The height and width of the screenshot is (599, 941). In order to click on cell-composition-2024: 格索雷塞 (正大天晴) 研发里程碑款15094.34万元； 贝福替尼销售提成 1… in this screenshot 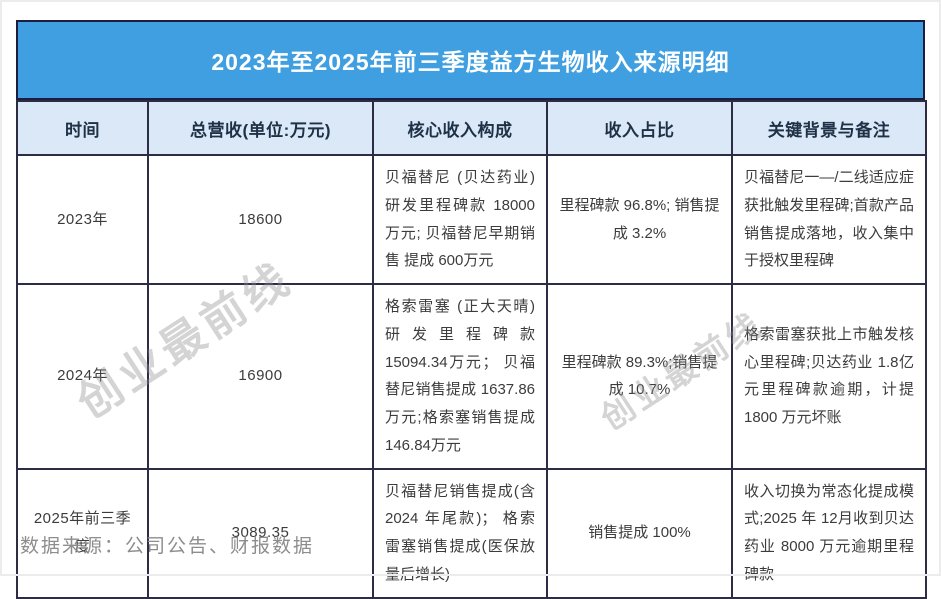, I will do `click(460, 376)`.